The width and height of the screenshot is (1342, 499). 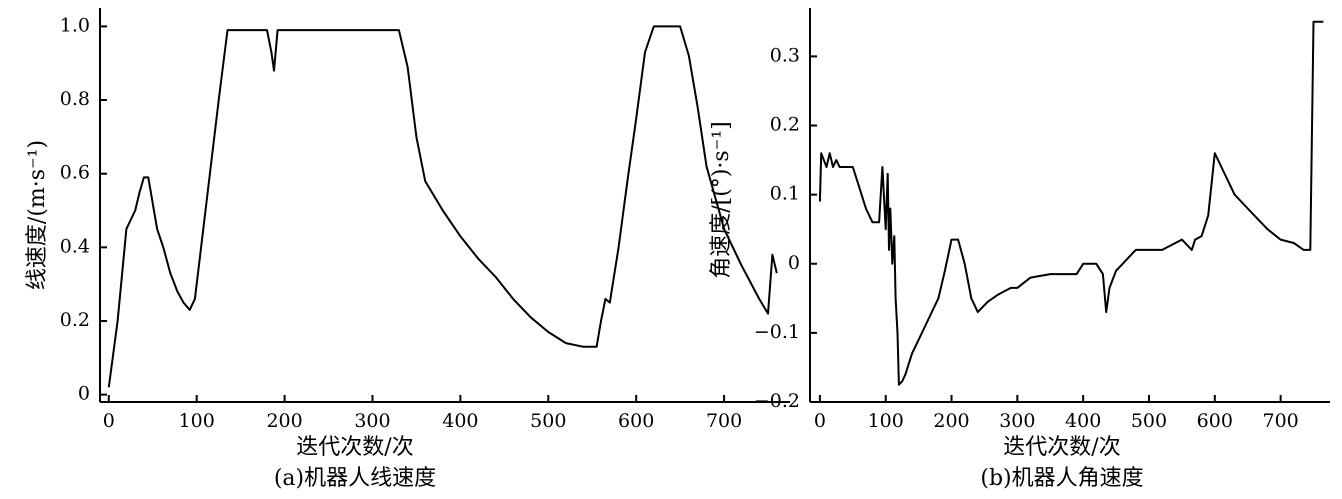 What do you see at coordinates (355, 478) in the screenshot?
I see `caption-a: (a)机器人线速度` at bounding box center [355, 478].